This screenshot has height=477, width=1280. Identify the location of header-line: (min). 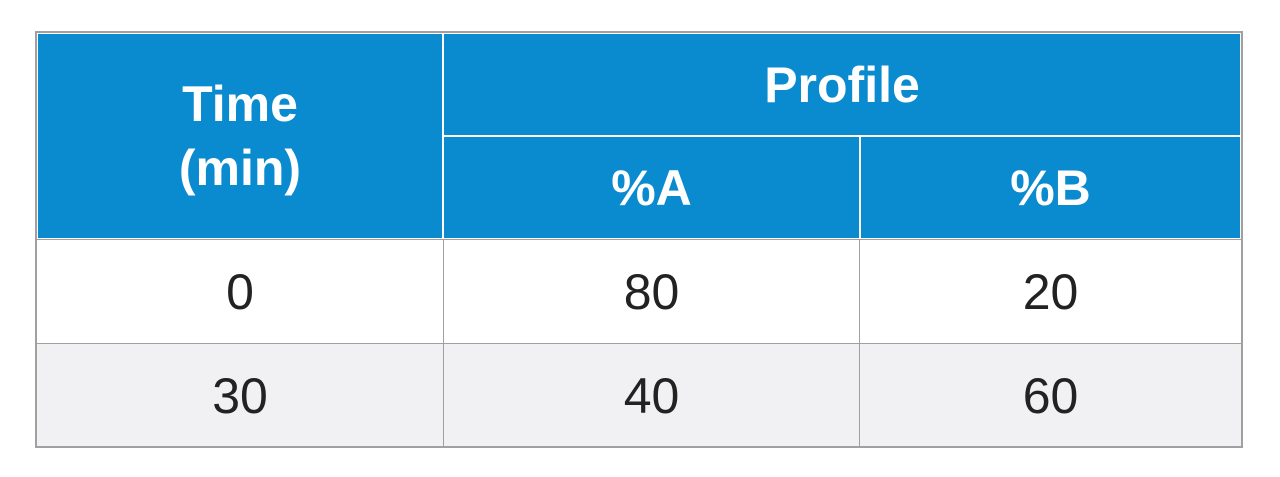
(240, 168).